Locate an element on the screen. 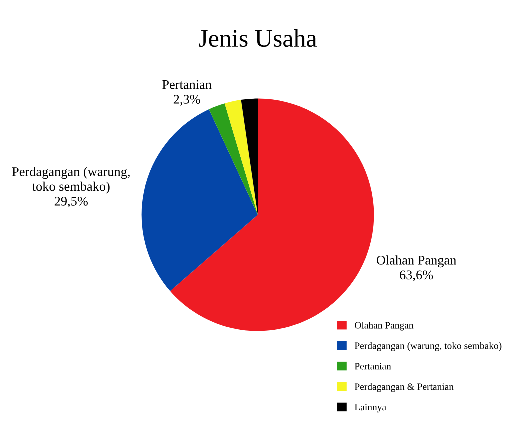  legend-label: Perdagangan (warung, toko sembako) is located at coordinates (428, 347).